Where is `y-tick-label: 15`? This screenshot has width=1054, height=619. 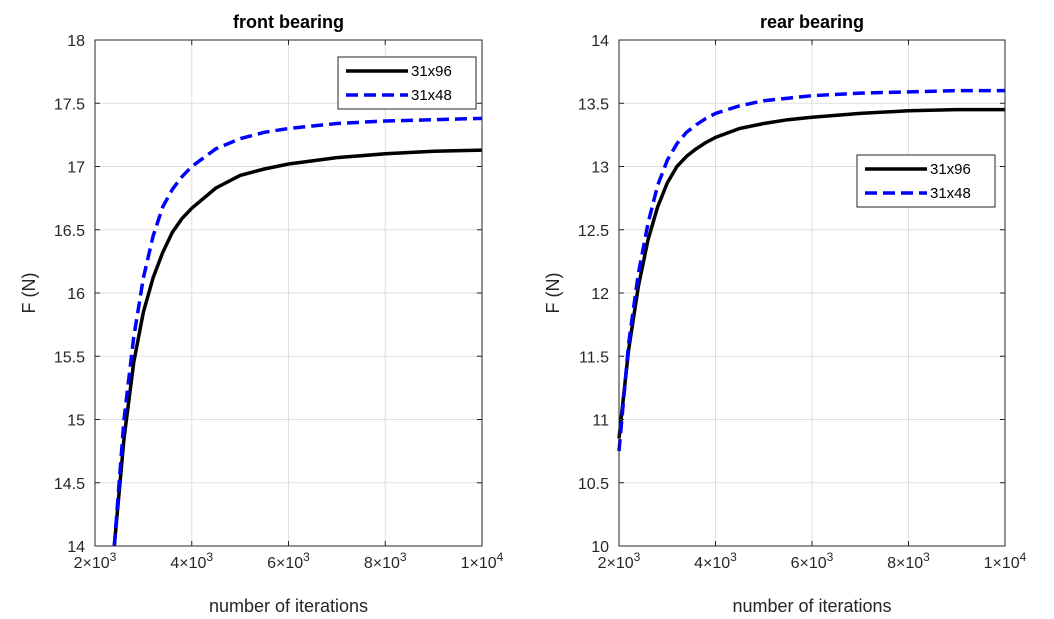
y-tick-label: 15 is located at coordinates (76, 421).